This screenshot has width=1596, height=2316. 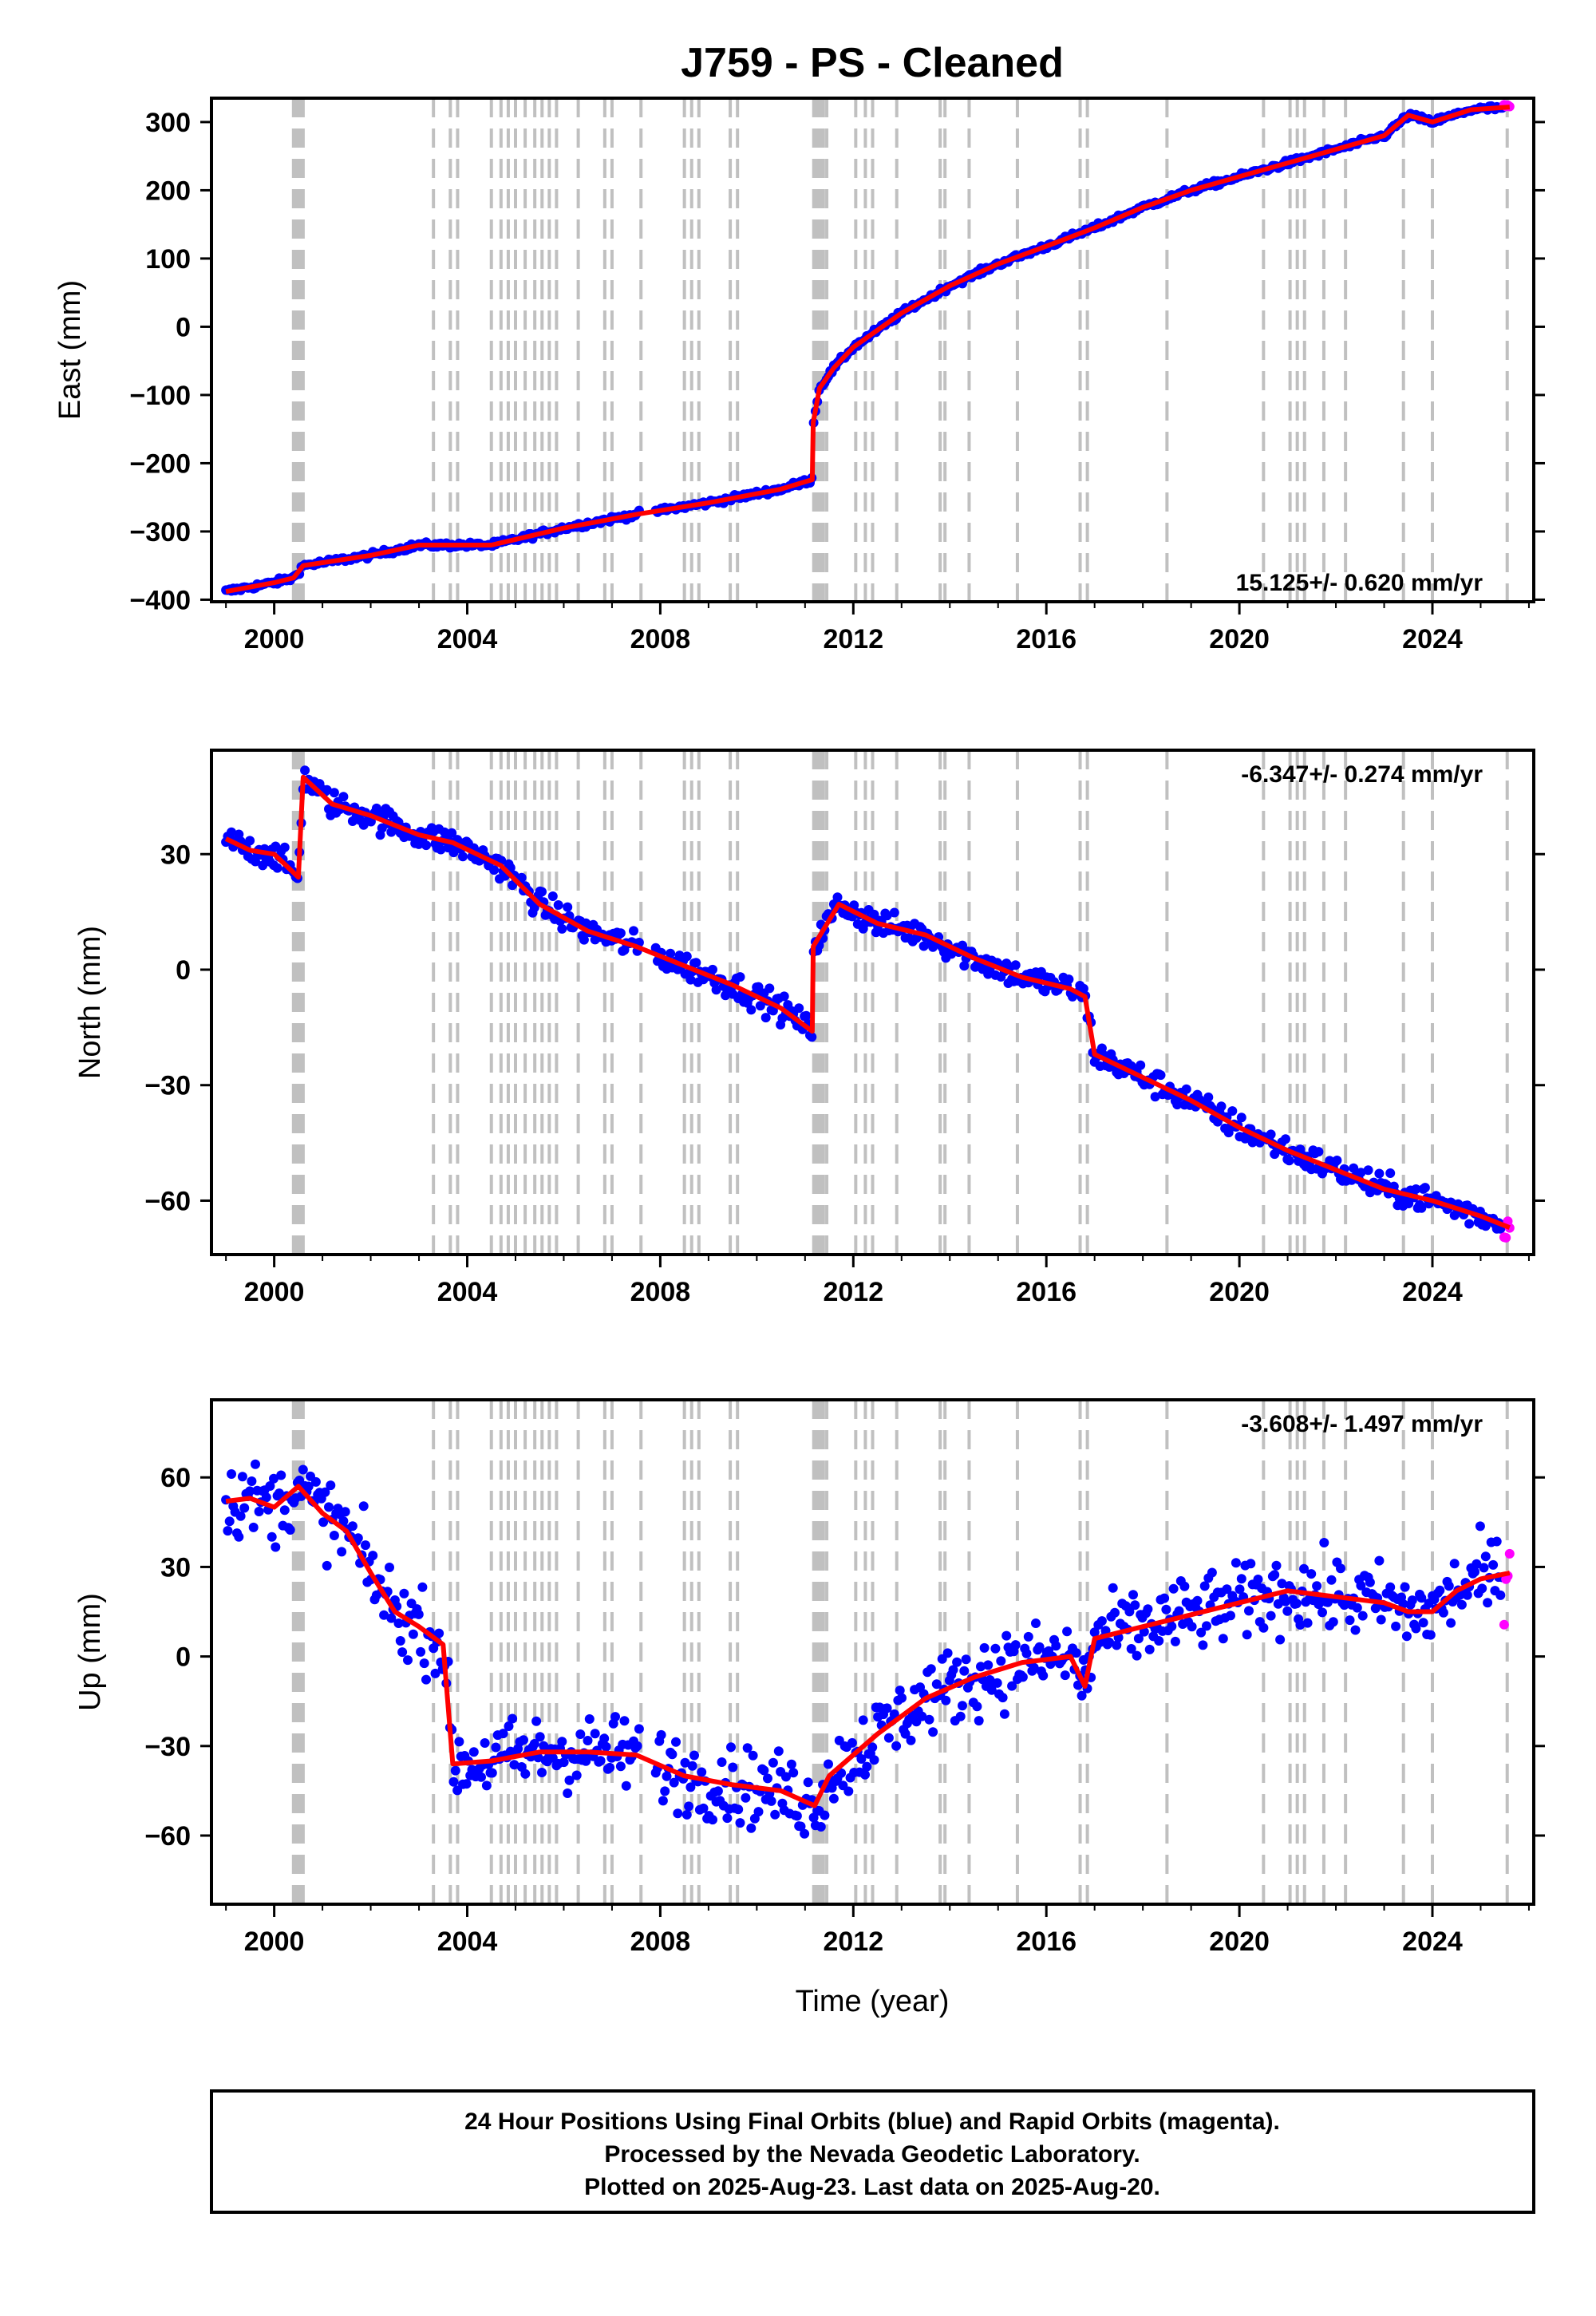 I want to click on north-x-tick-label: 2008, so click(x=660, y=1292).